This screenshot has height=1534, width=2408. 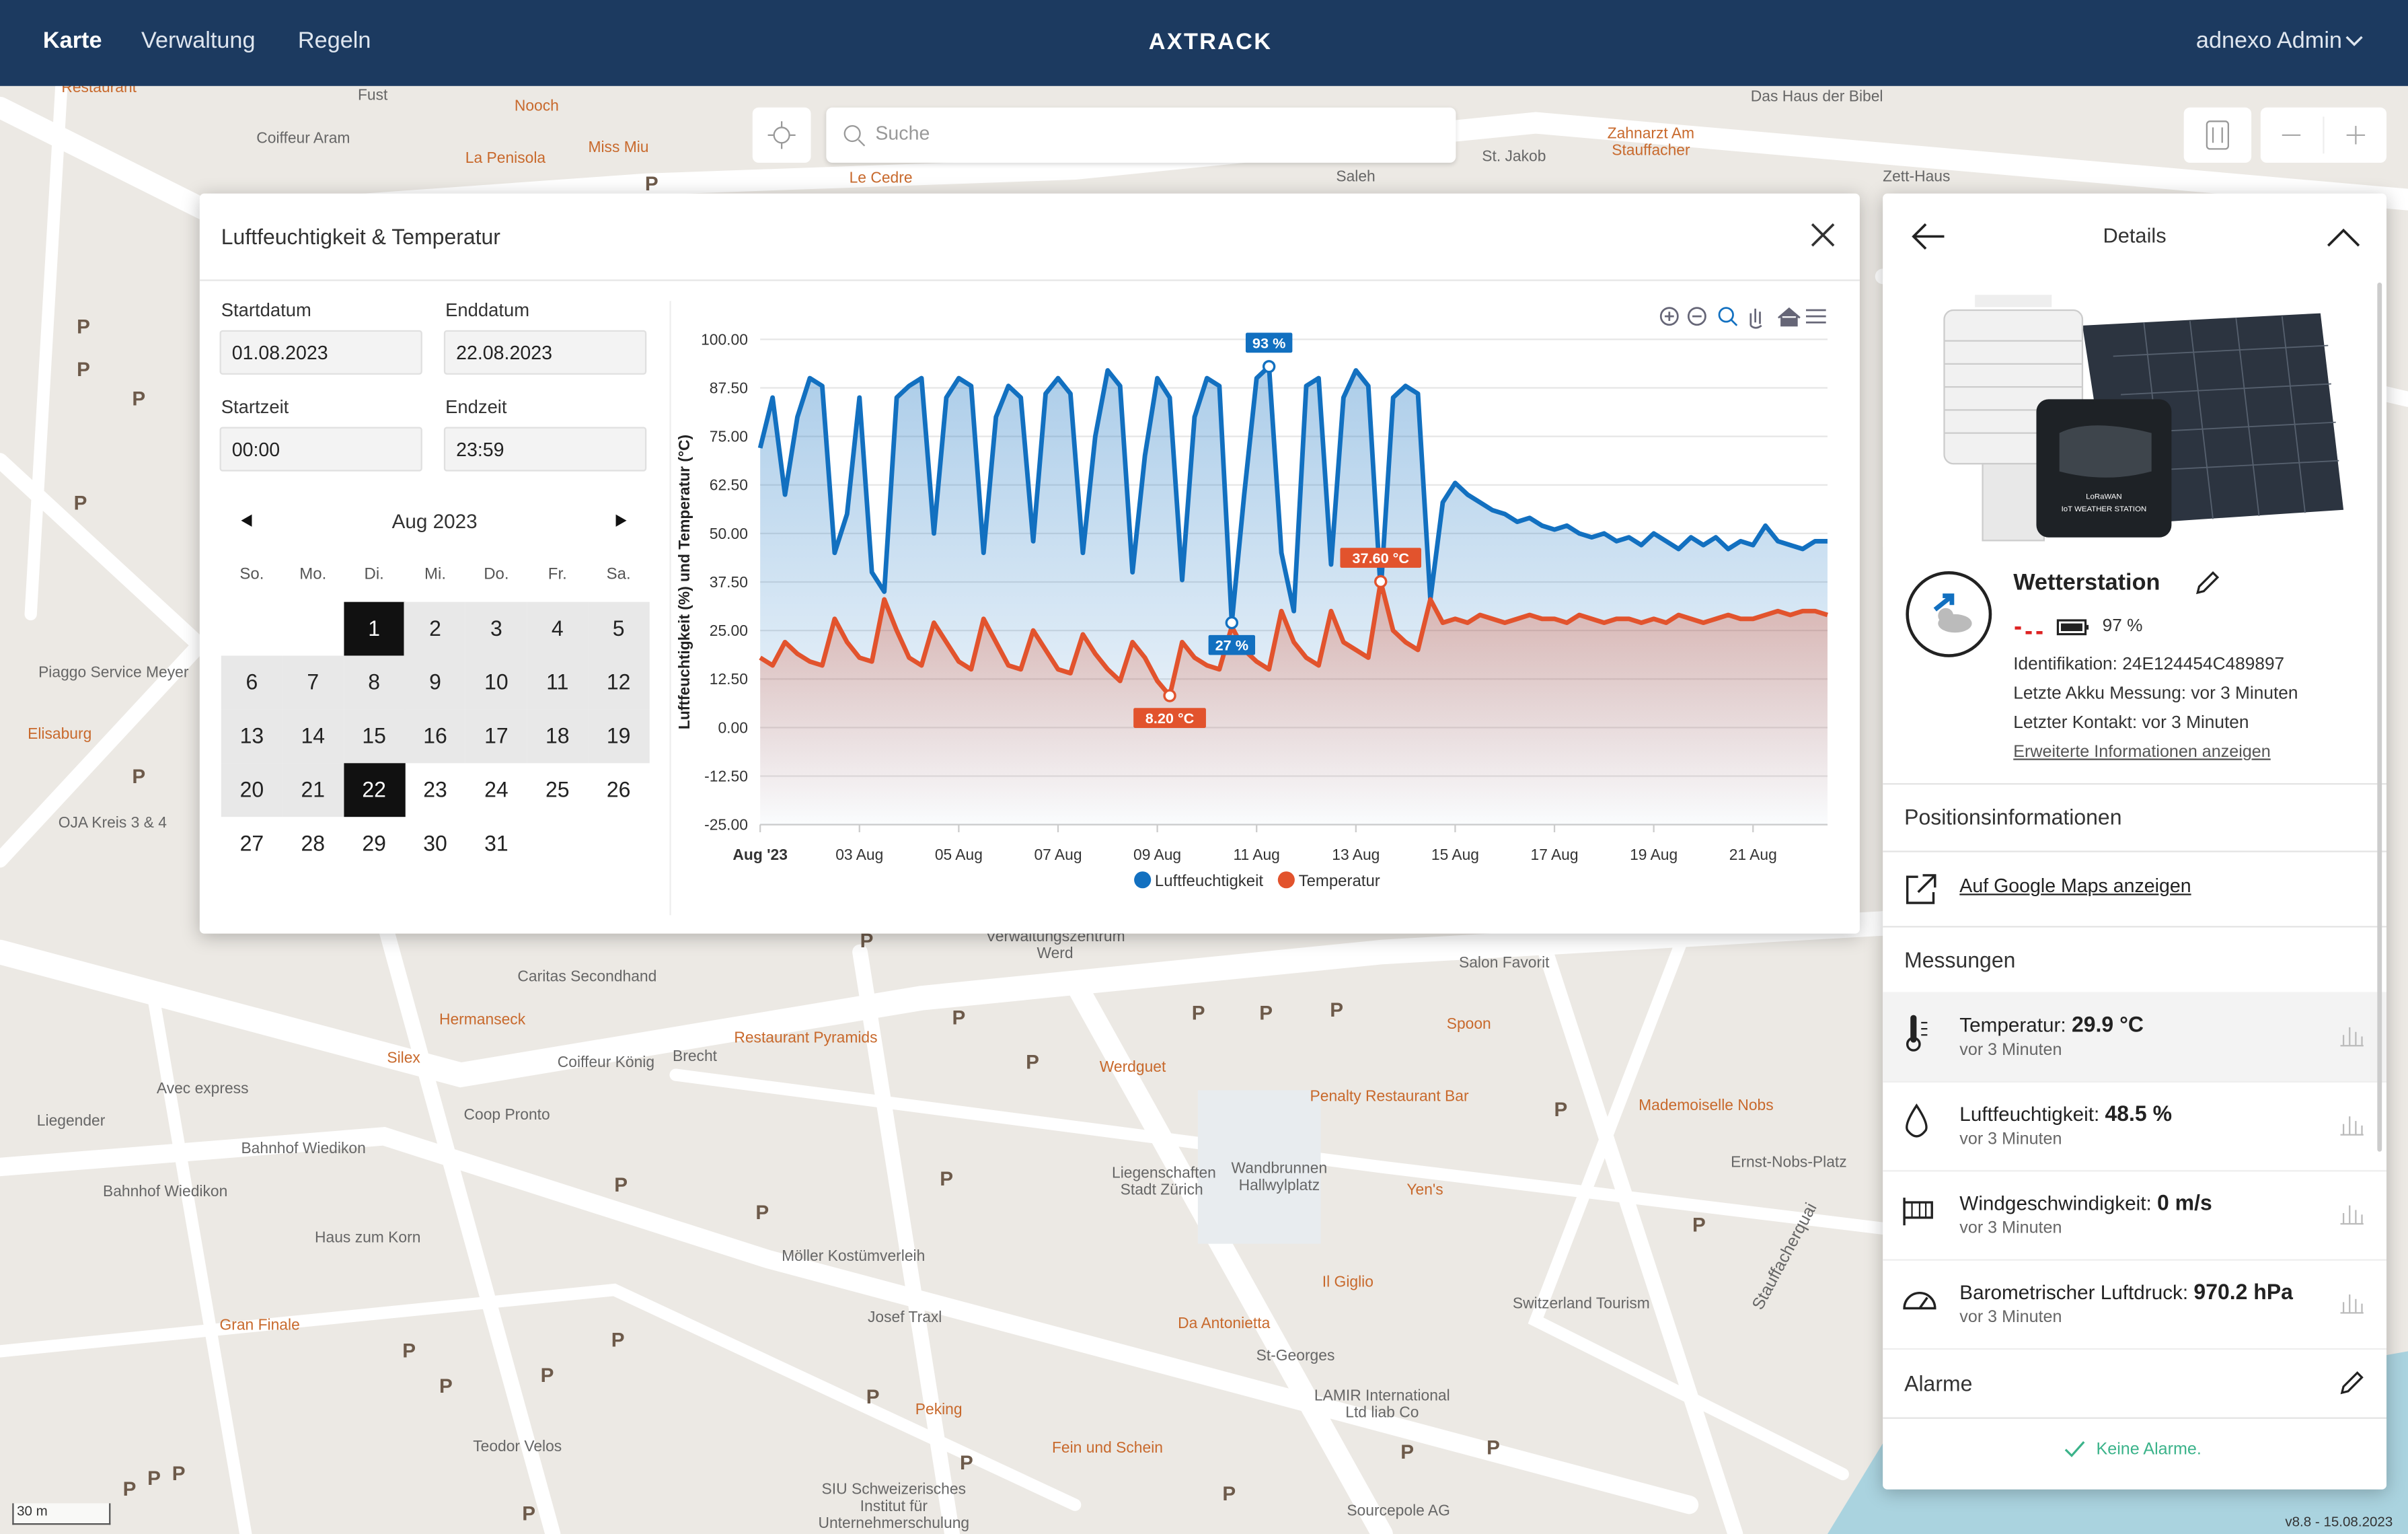 I want to click on calendar-day: 23, so click(x=435, y=789).